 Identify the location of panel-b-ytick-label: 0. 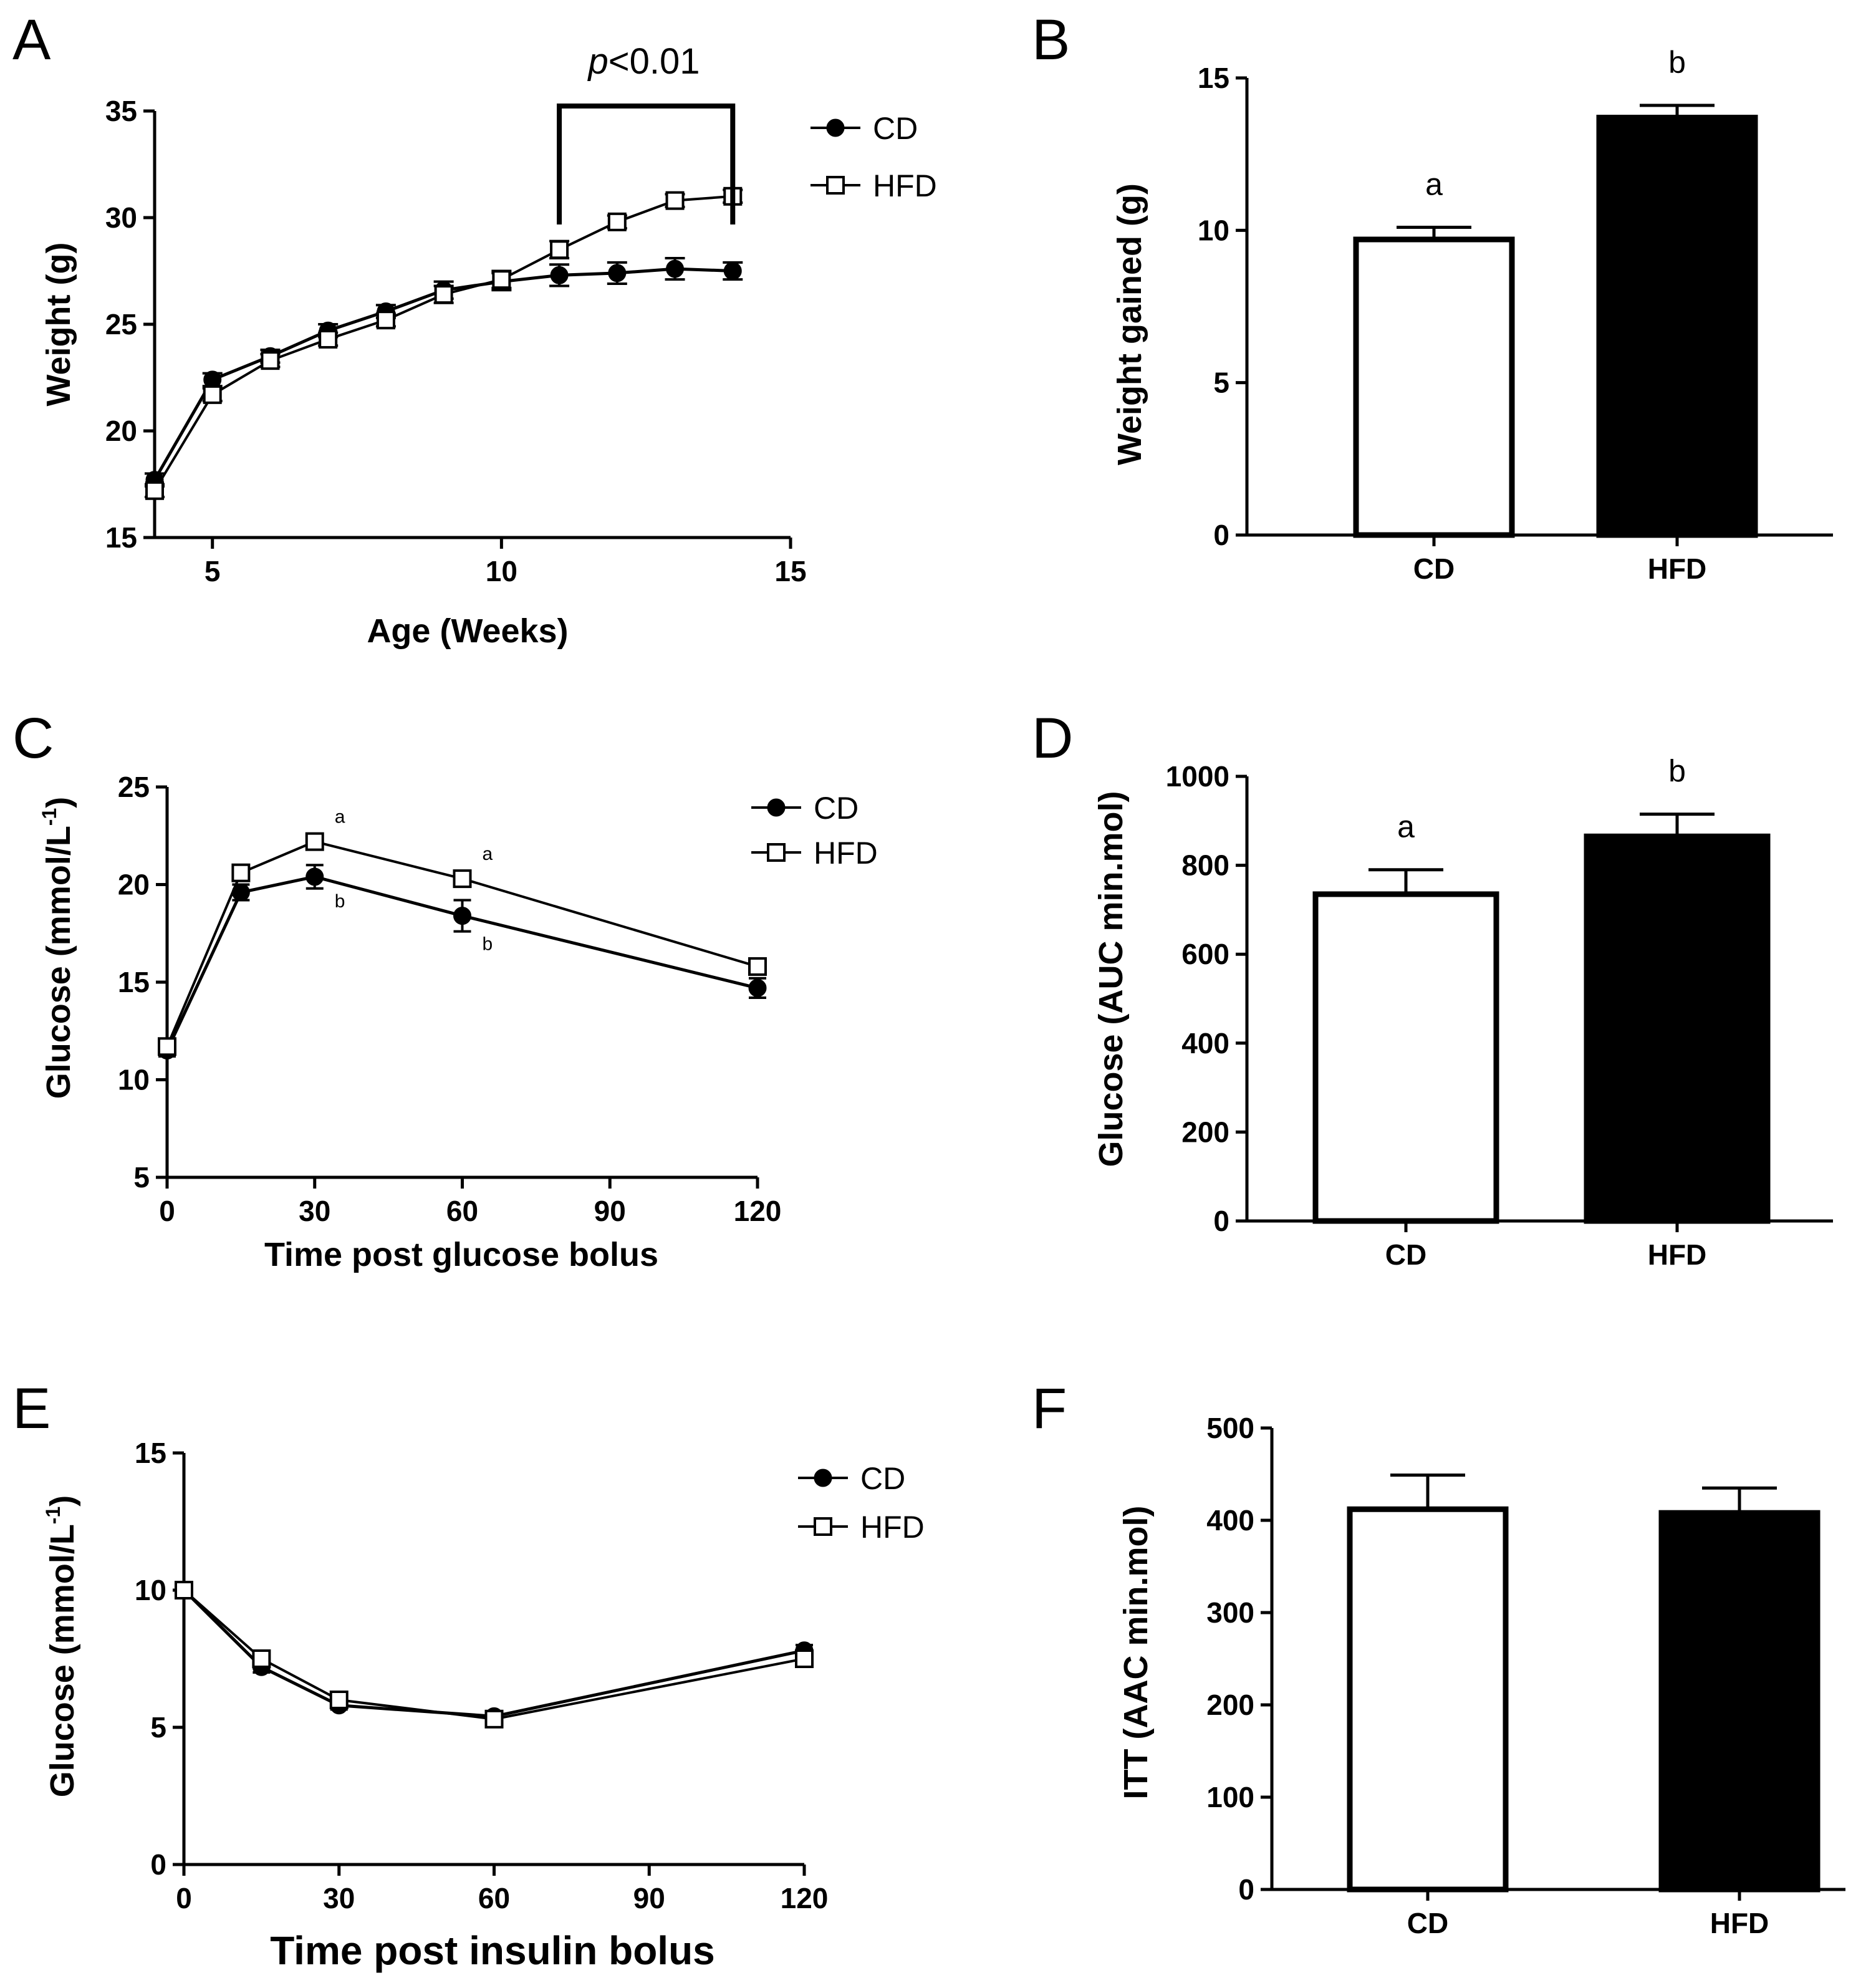
(1221, 535).